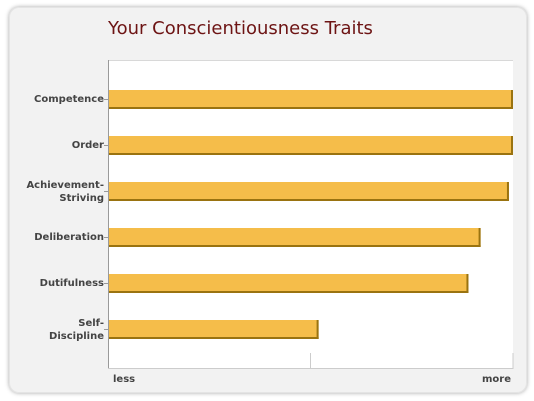  I want to click on x-axis-max-label: more, so click(497, 379).